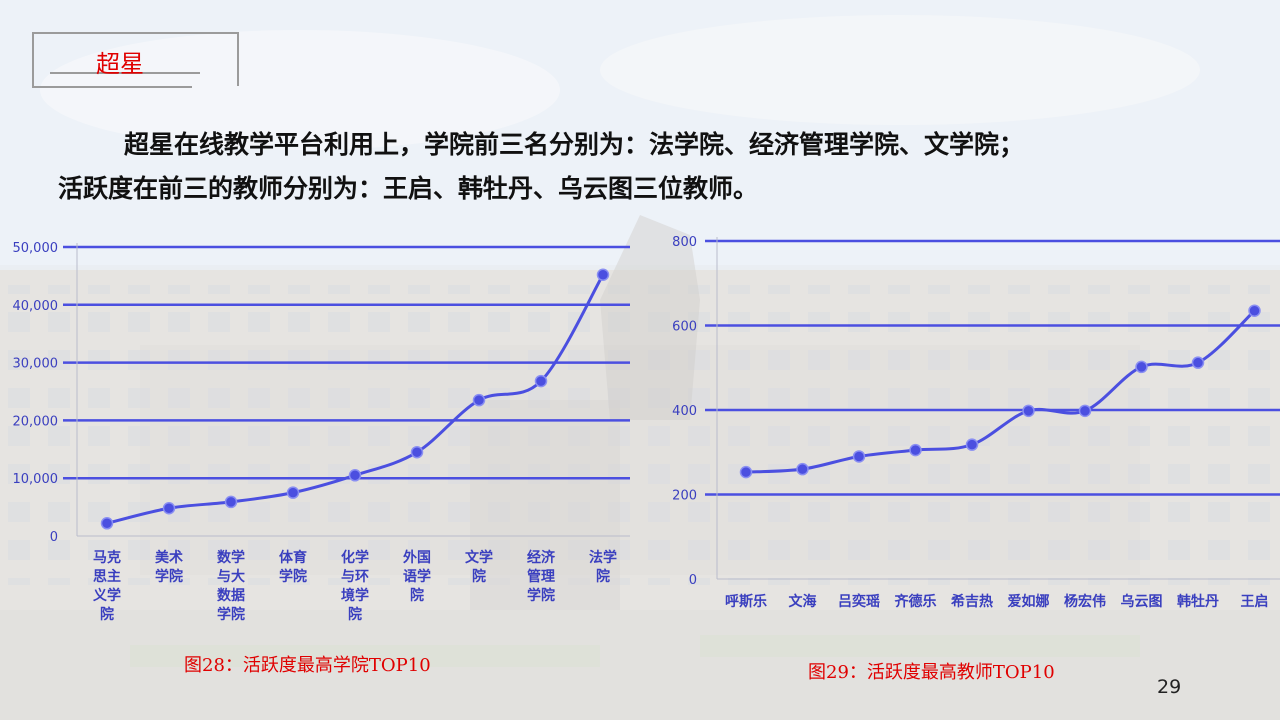 Image resolution: width=1280 pixels, height=720 pixels. I want to click on teacher-y-tick-label: 0, so click(693, 580).